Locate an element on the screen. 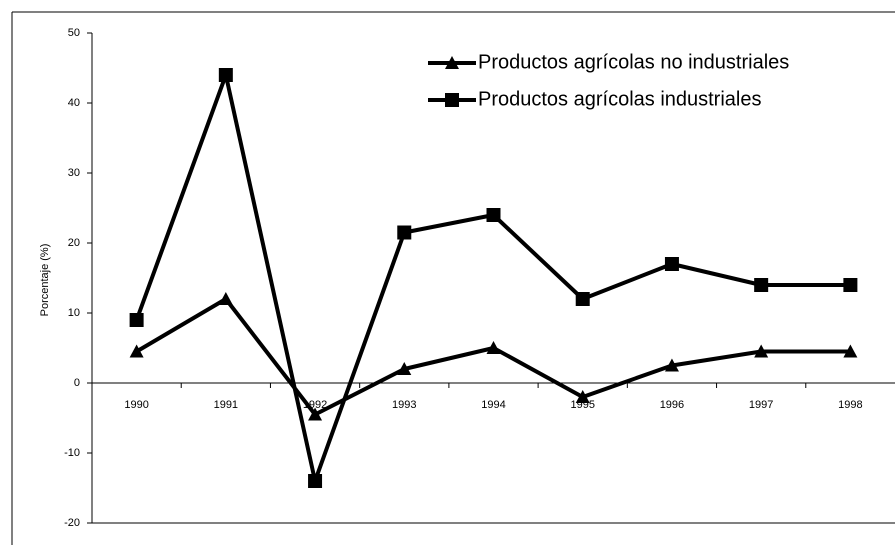 The height and width of the screenshot is (545, 895). y-tick-label: 40 is located at coordinates (74, 103).